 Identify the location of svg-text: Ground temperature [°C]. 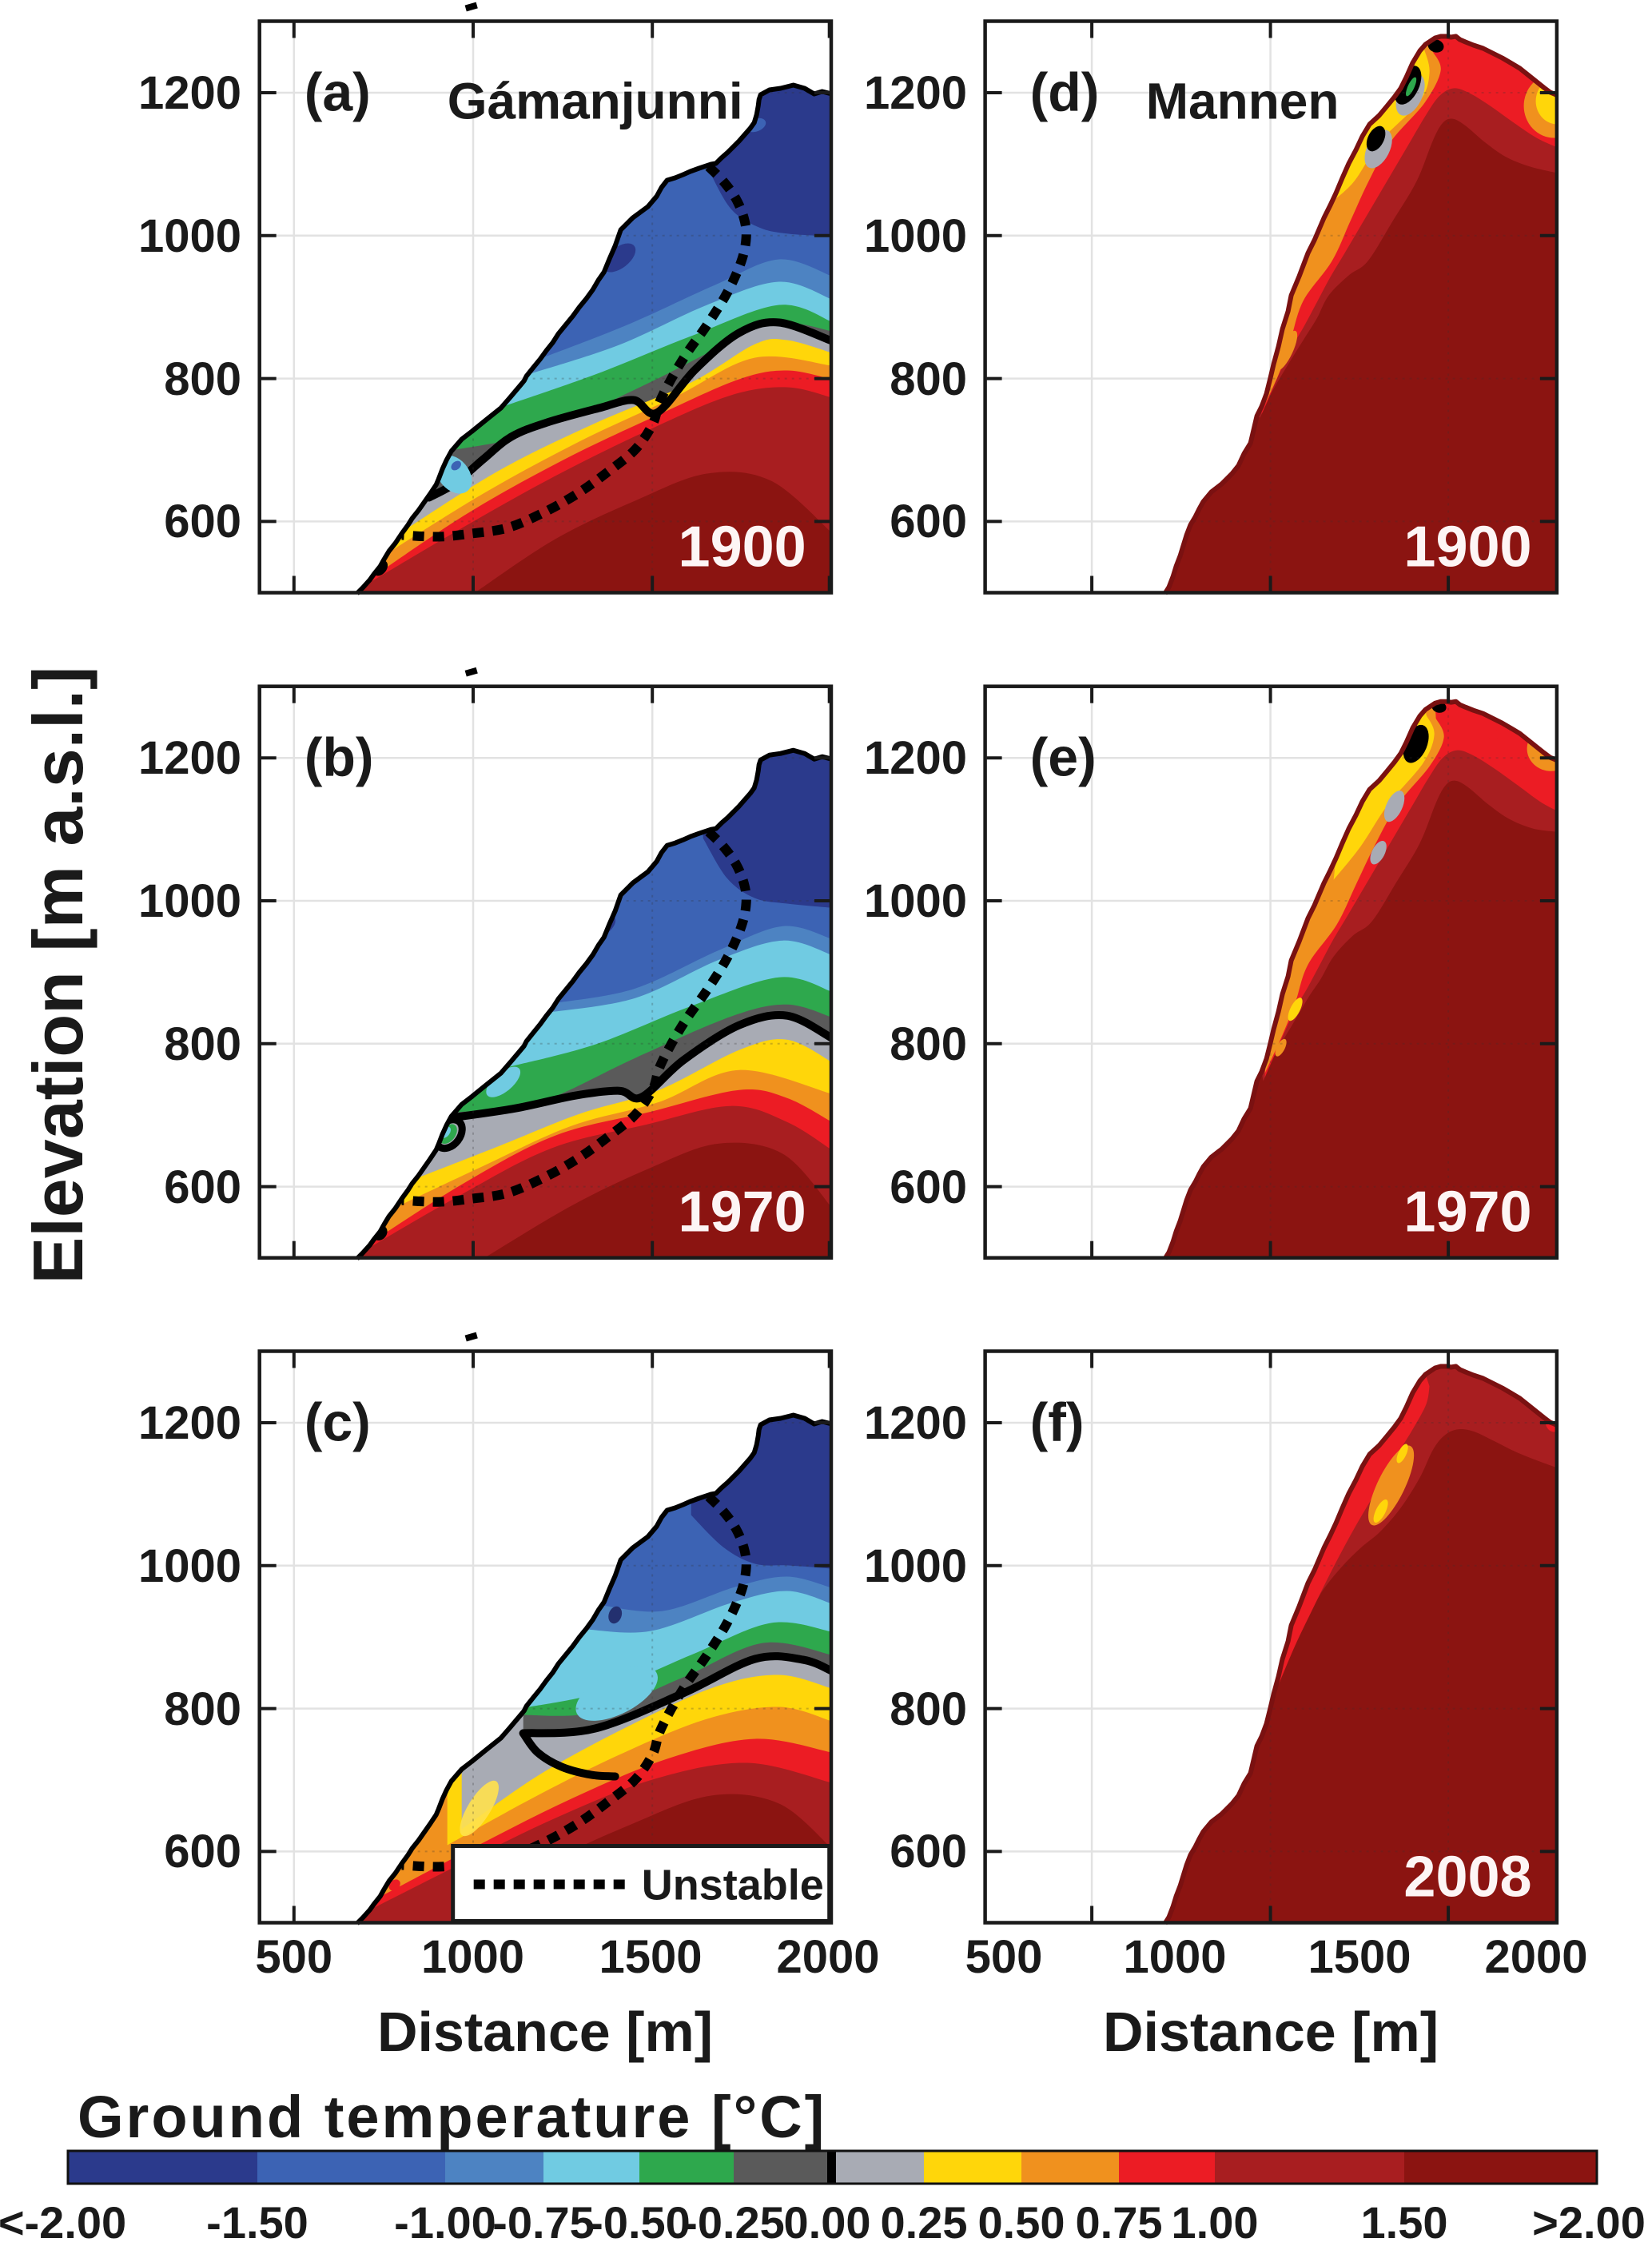
(452, 2117).